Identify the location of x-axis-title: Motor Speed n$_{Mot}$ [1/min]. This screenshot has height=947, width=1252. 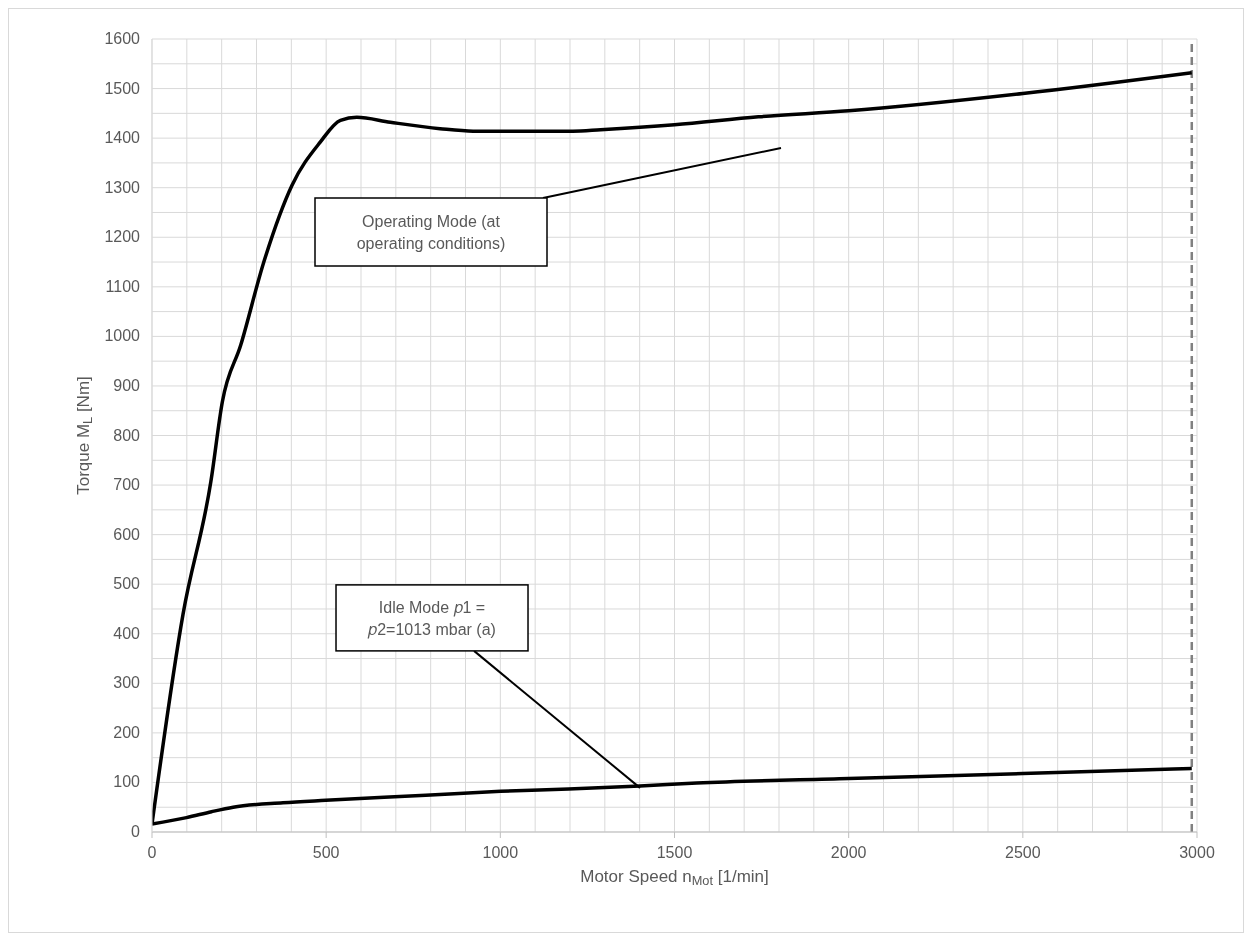
(674, 878).